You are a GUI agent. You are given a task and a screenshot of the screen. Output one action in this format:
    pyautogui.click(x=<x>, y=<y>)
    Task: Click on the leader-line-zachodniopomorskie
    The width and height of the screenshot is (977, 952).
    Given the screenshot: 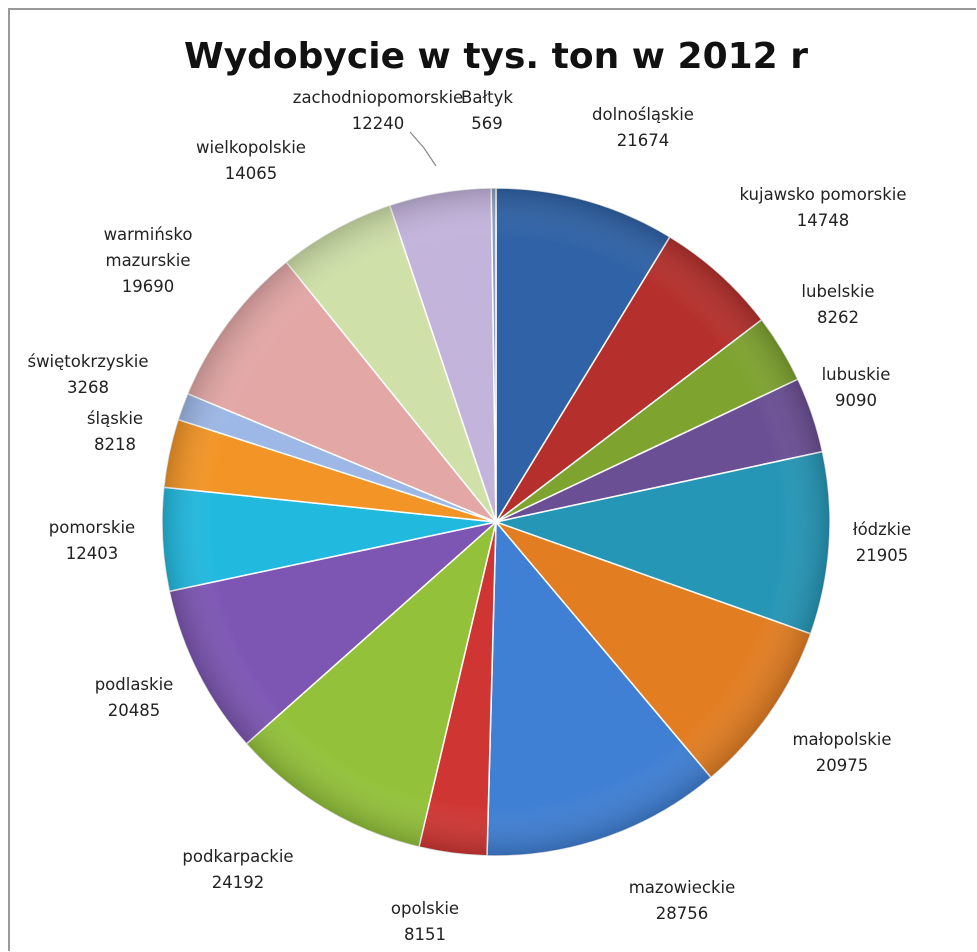 What is the action you would take?
    pyautogui.click(x=423, y=149)
    